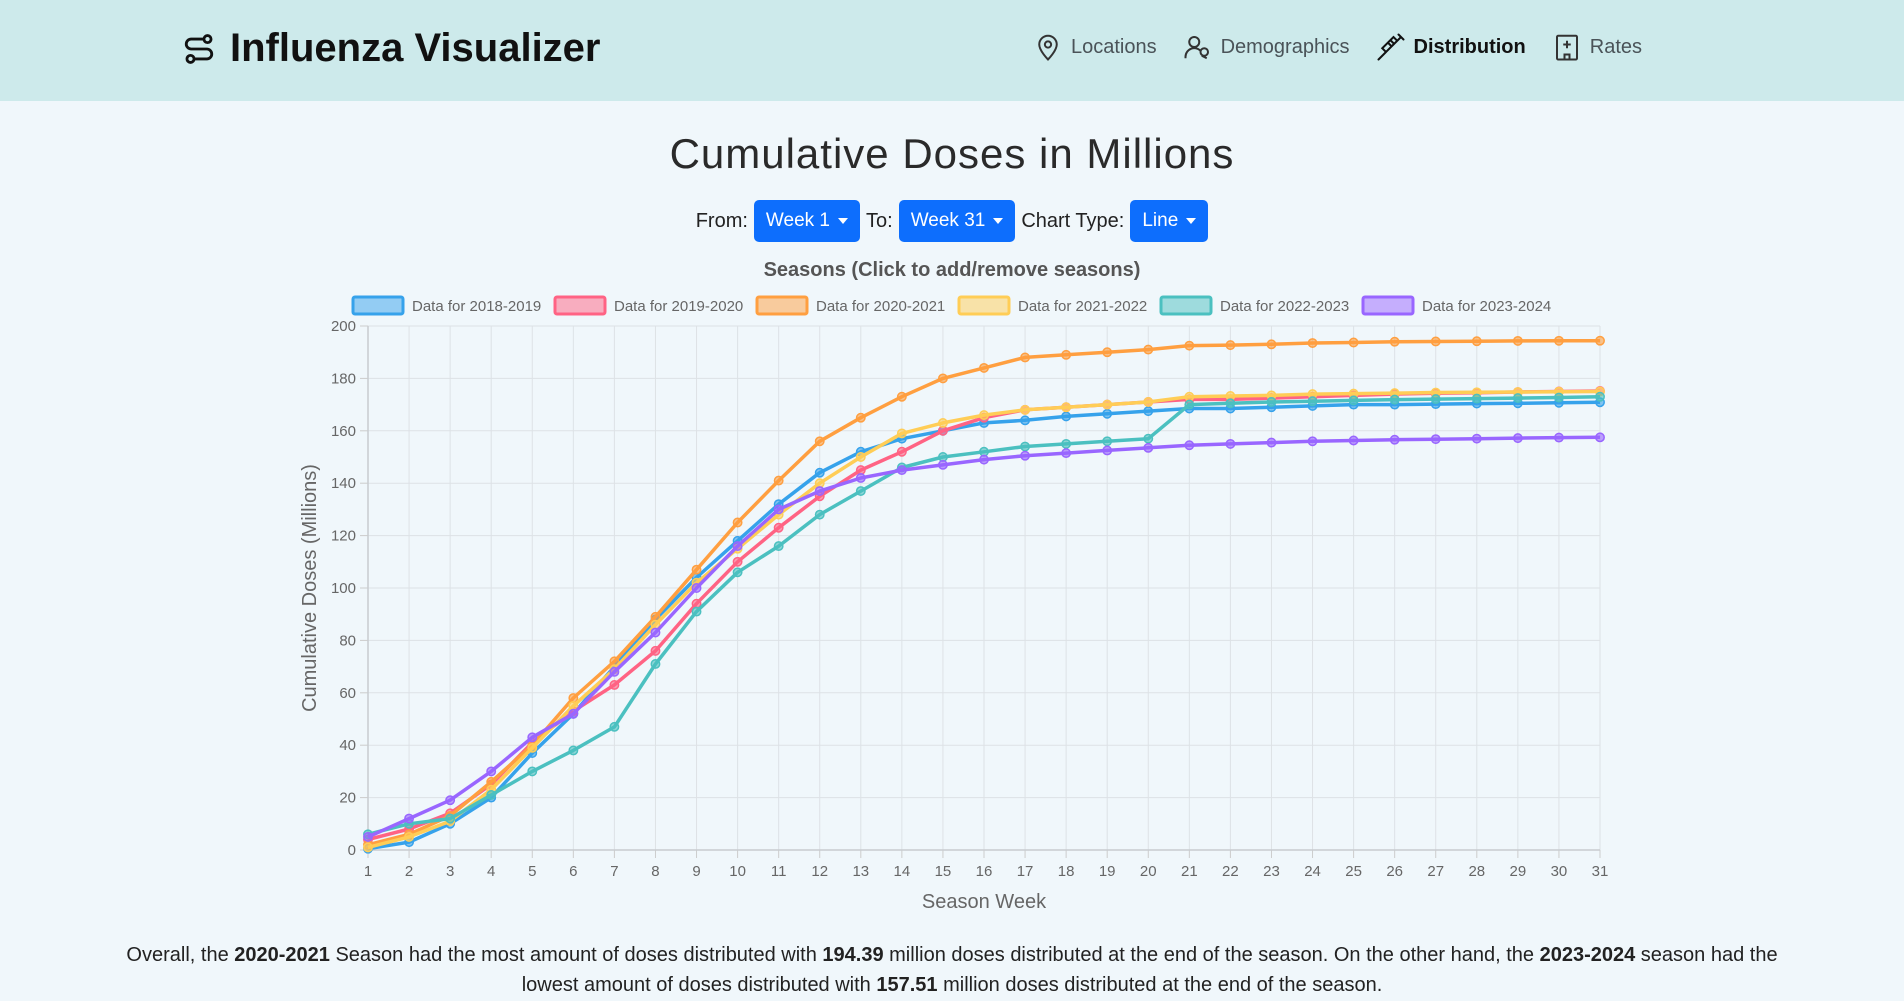 The image size is (1904, 1001). Describe the element at coordinates (1073, 220) in the screenshot. I see `chart-type-label: Chart Type:` at that location.